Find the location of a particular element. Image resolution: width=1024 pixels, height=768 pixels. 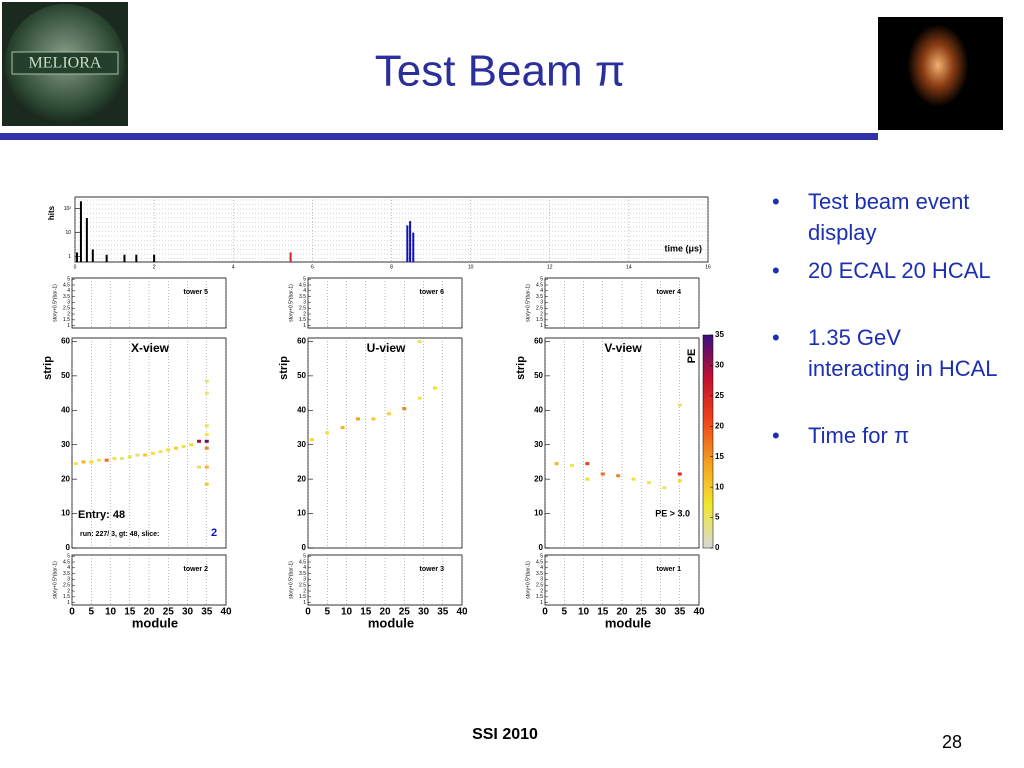

colorbar-tick: 35 is located at coordinates (719, 334).